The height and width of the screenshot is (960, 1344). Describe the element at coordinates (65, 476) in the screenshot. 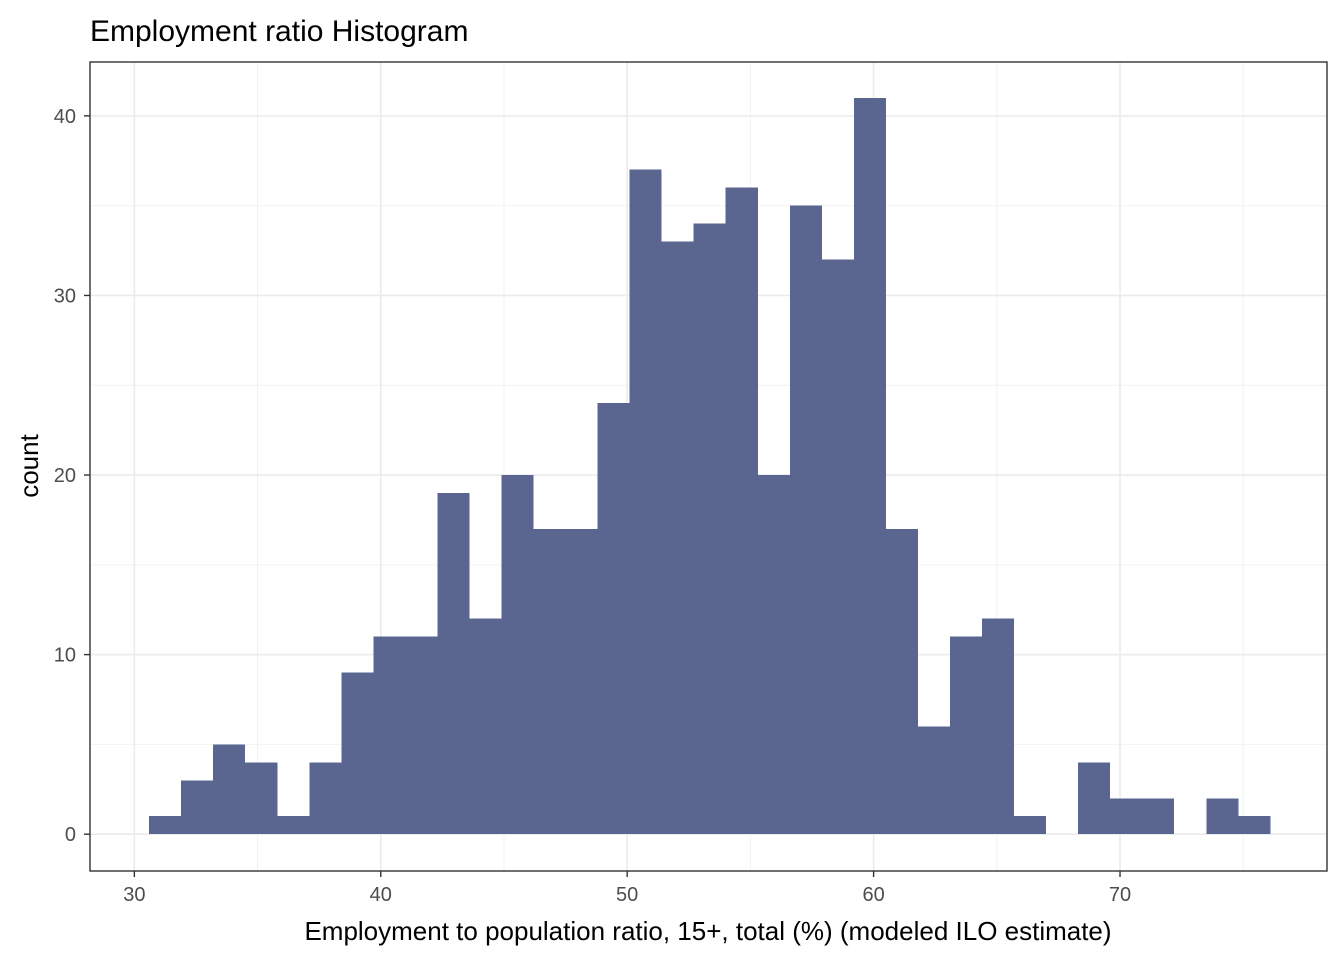

I see `y-tick-label: 20` at that location.